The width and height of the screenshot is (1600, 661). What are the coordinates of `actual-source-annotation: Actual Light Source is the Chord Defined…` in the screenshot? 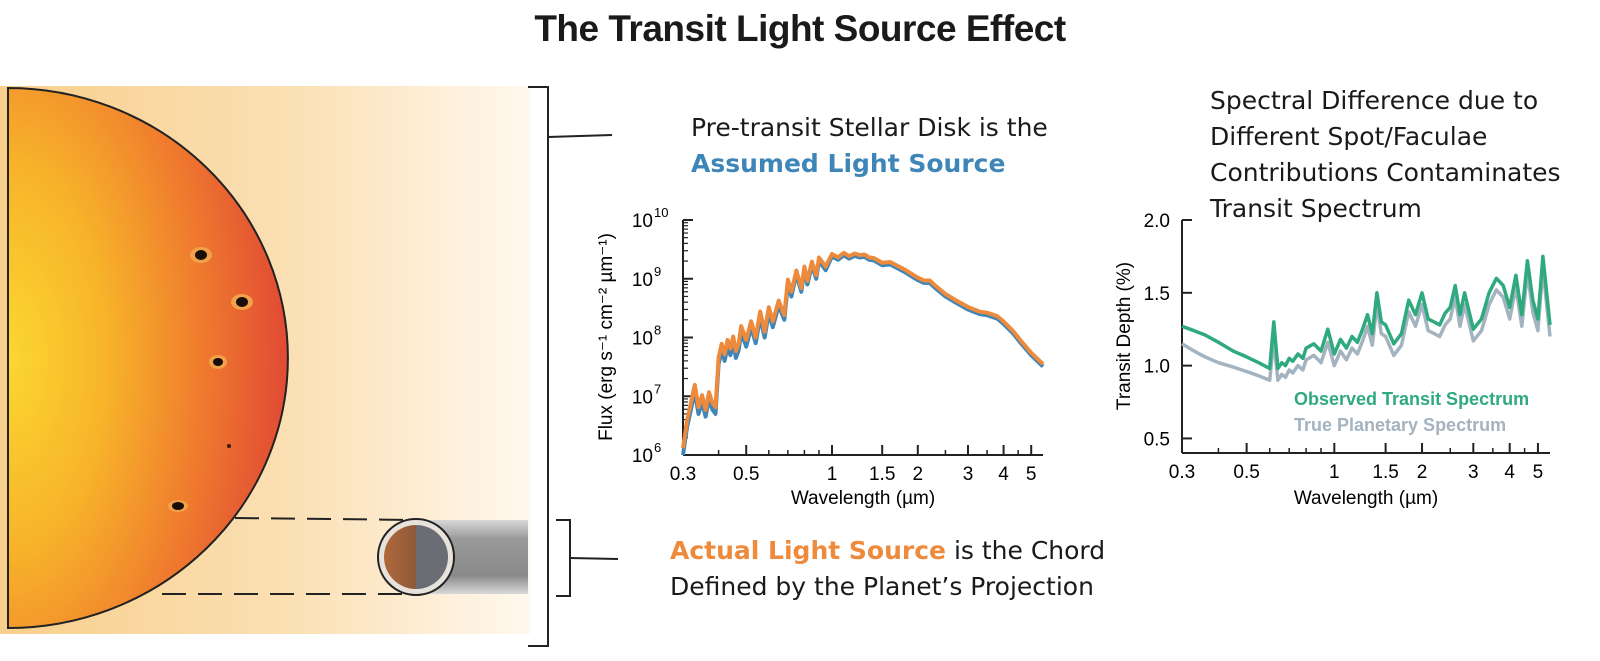 It's located at (887, 569).